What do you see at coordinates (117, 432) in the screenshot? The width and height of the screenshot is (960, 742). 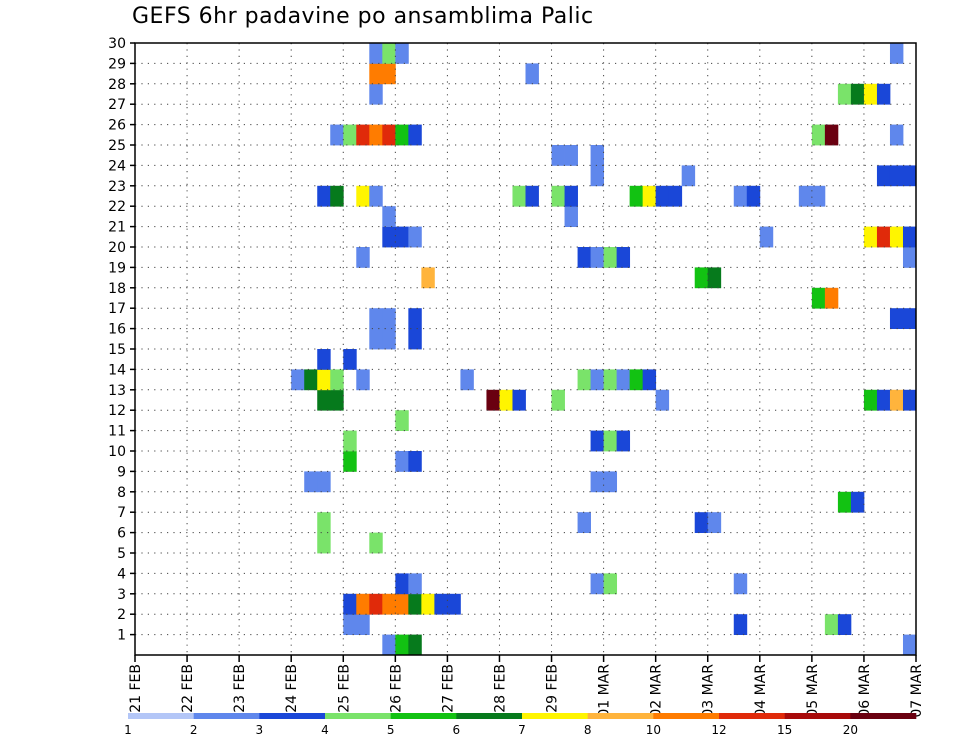 I see `y-tick-label: 11` at bounding box center [117, 432].